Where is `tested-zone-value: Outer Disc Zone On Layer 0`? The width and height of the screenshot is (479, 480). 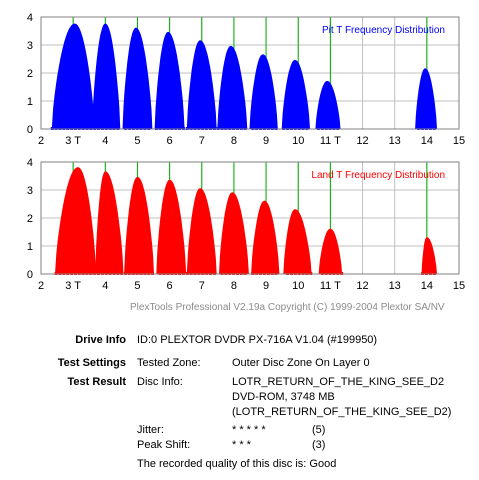
tested-zone-value: Outer Disc Zone On Layer 0 is located at coordinates (301, 363).